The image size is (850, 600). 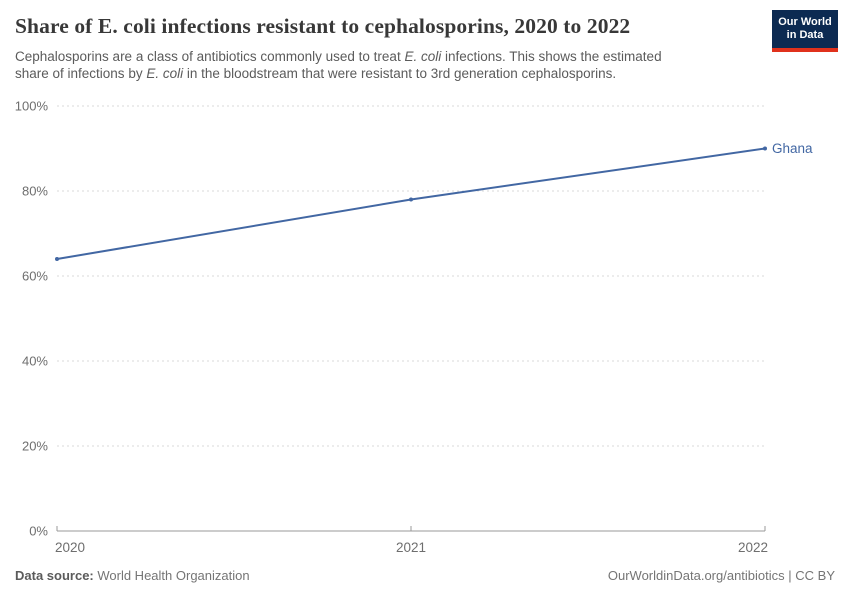 I want to click on owid-logo: Our World in Data, so click(x=805, y=31).